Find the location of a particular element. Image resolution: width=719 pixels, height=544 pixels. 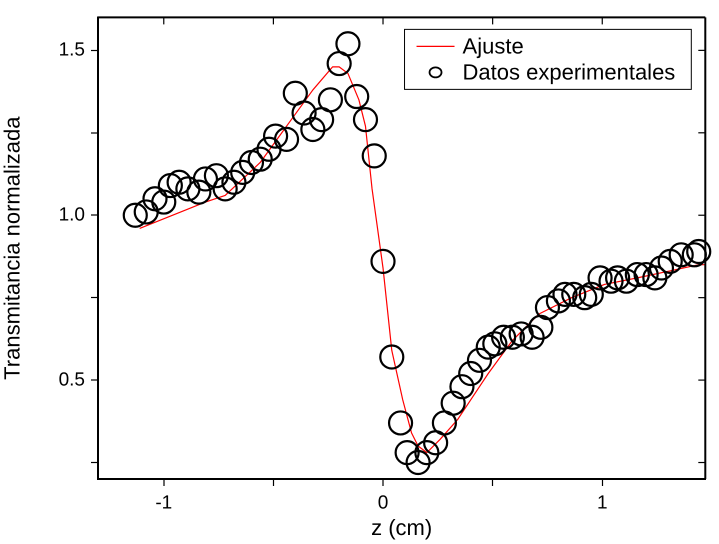

y-tick-label: 0.5 is located at coordinates (71, 379).